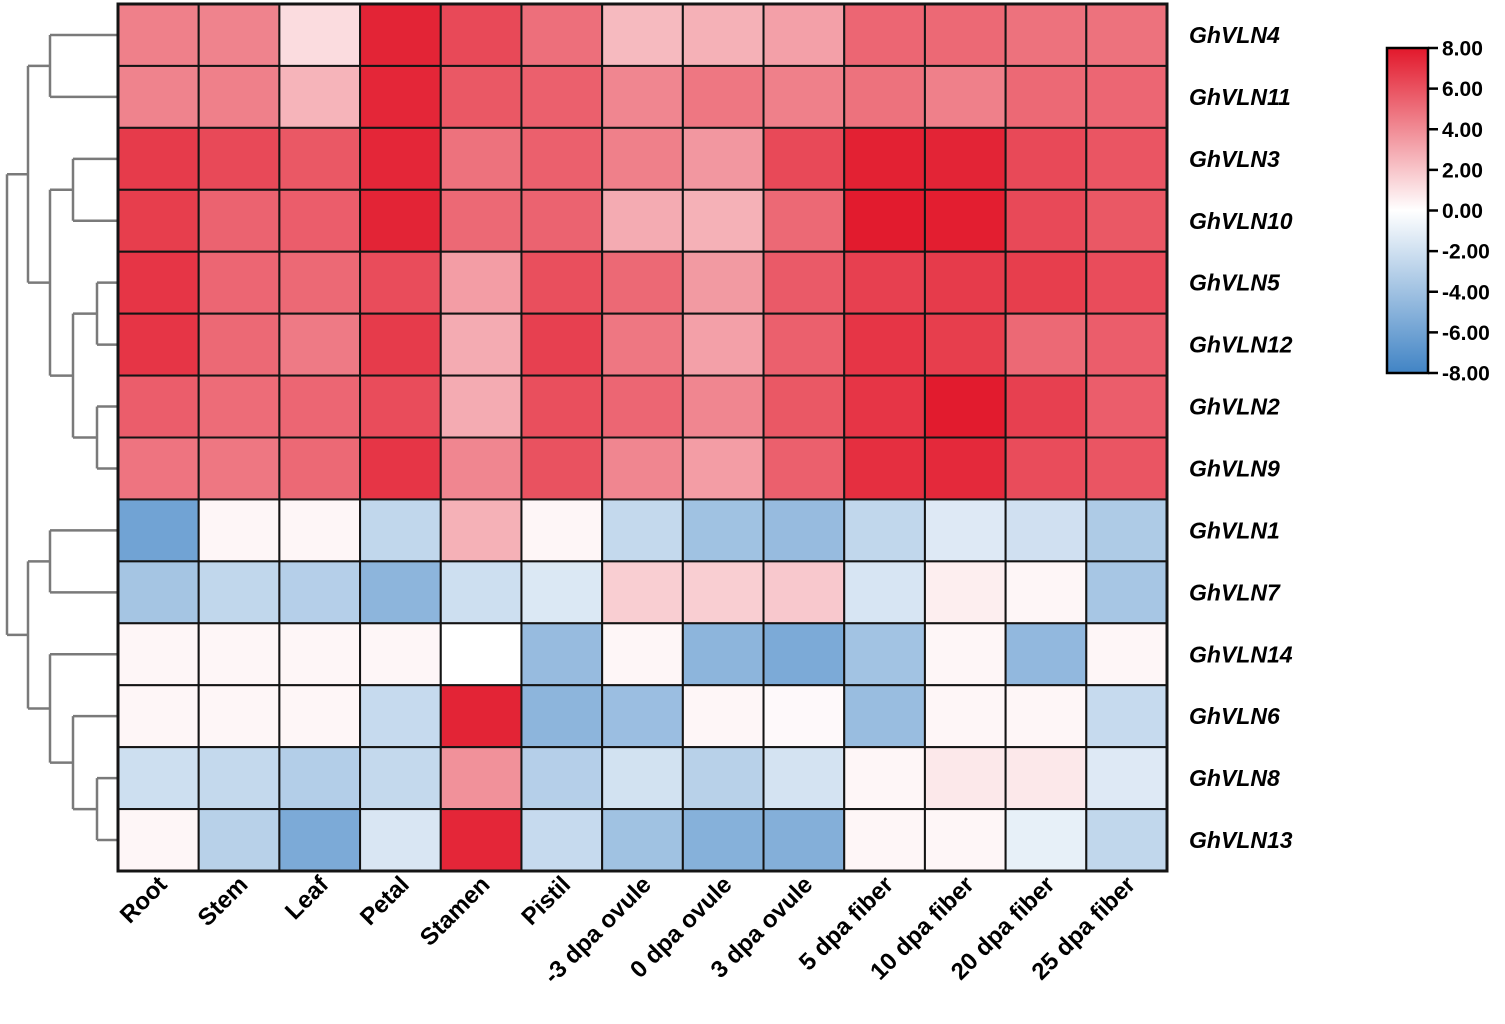 Image resolution: width=1505 pixels, height=1024 pixels. What do you see at coordinates (1462, 49) in the screenshot?
I see `colorbar-tick-label: 8.00` at bounding box center [1462, 49].